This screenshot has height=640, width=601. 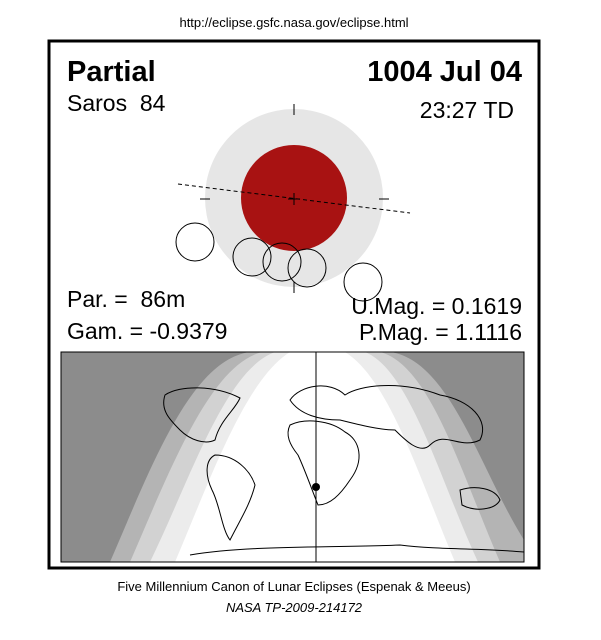 I want to click on eclipse-type: Partial, so click(x=111, y=72).